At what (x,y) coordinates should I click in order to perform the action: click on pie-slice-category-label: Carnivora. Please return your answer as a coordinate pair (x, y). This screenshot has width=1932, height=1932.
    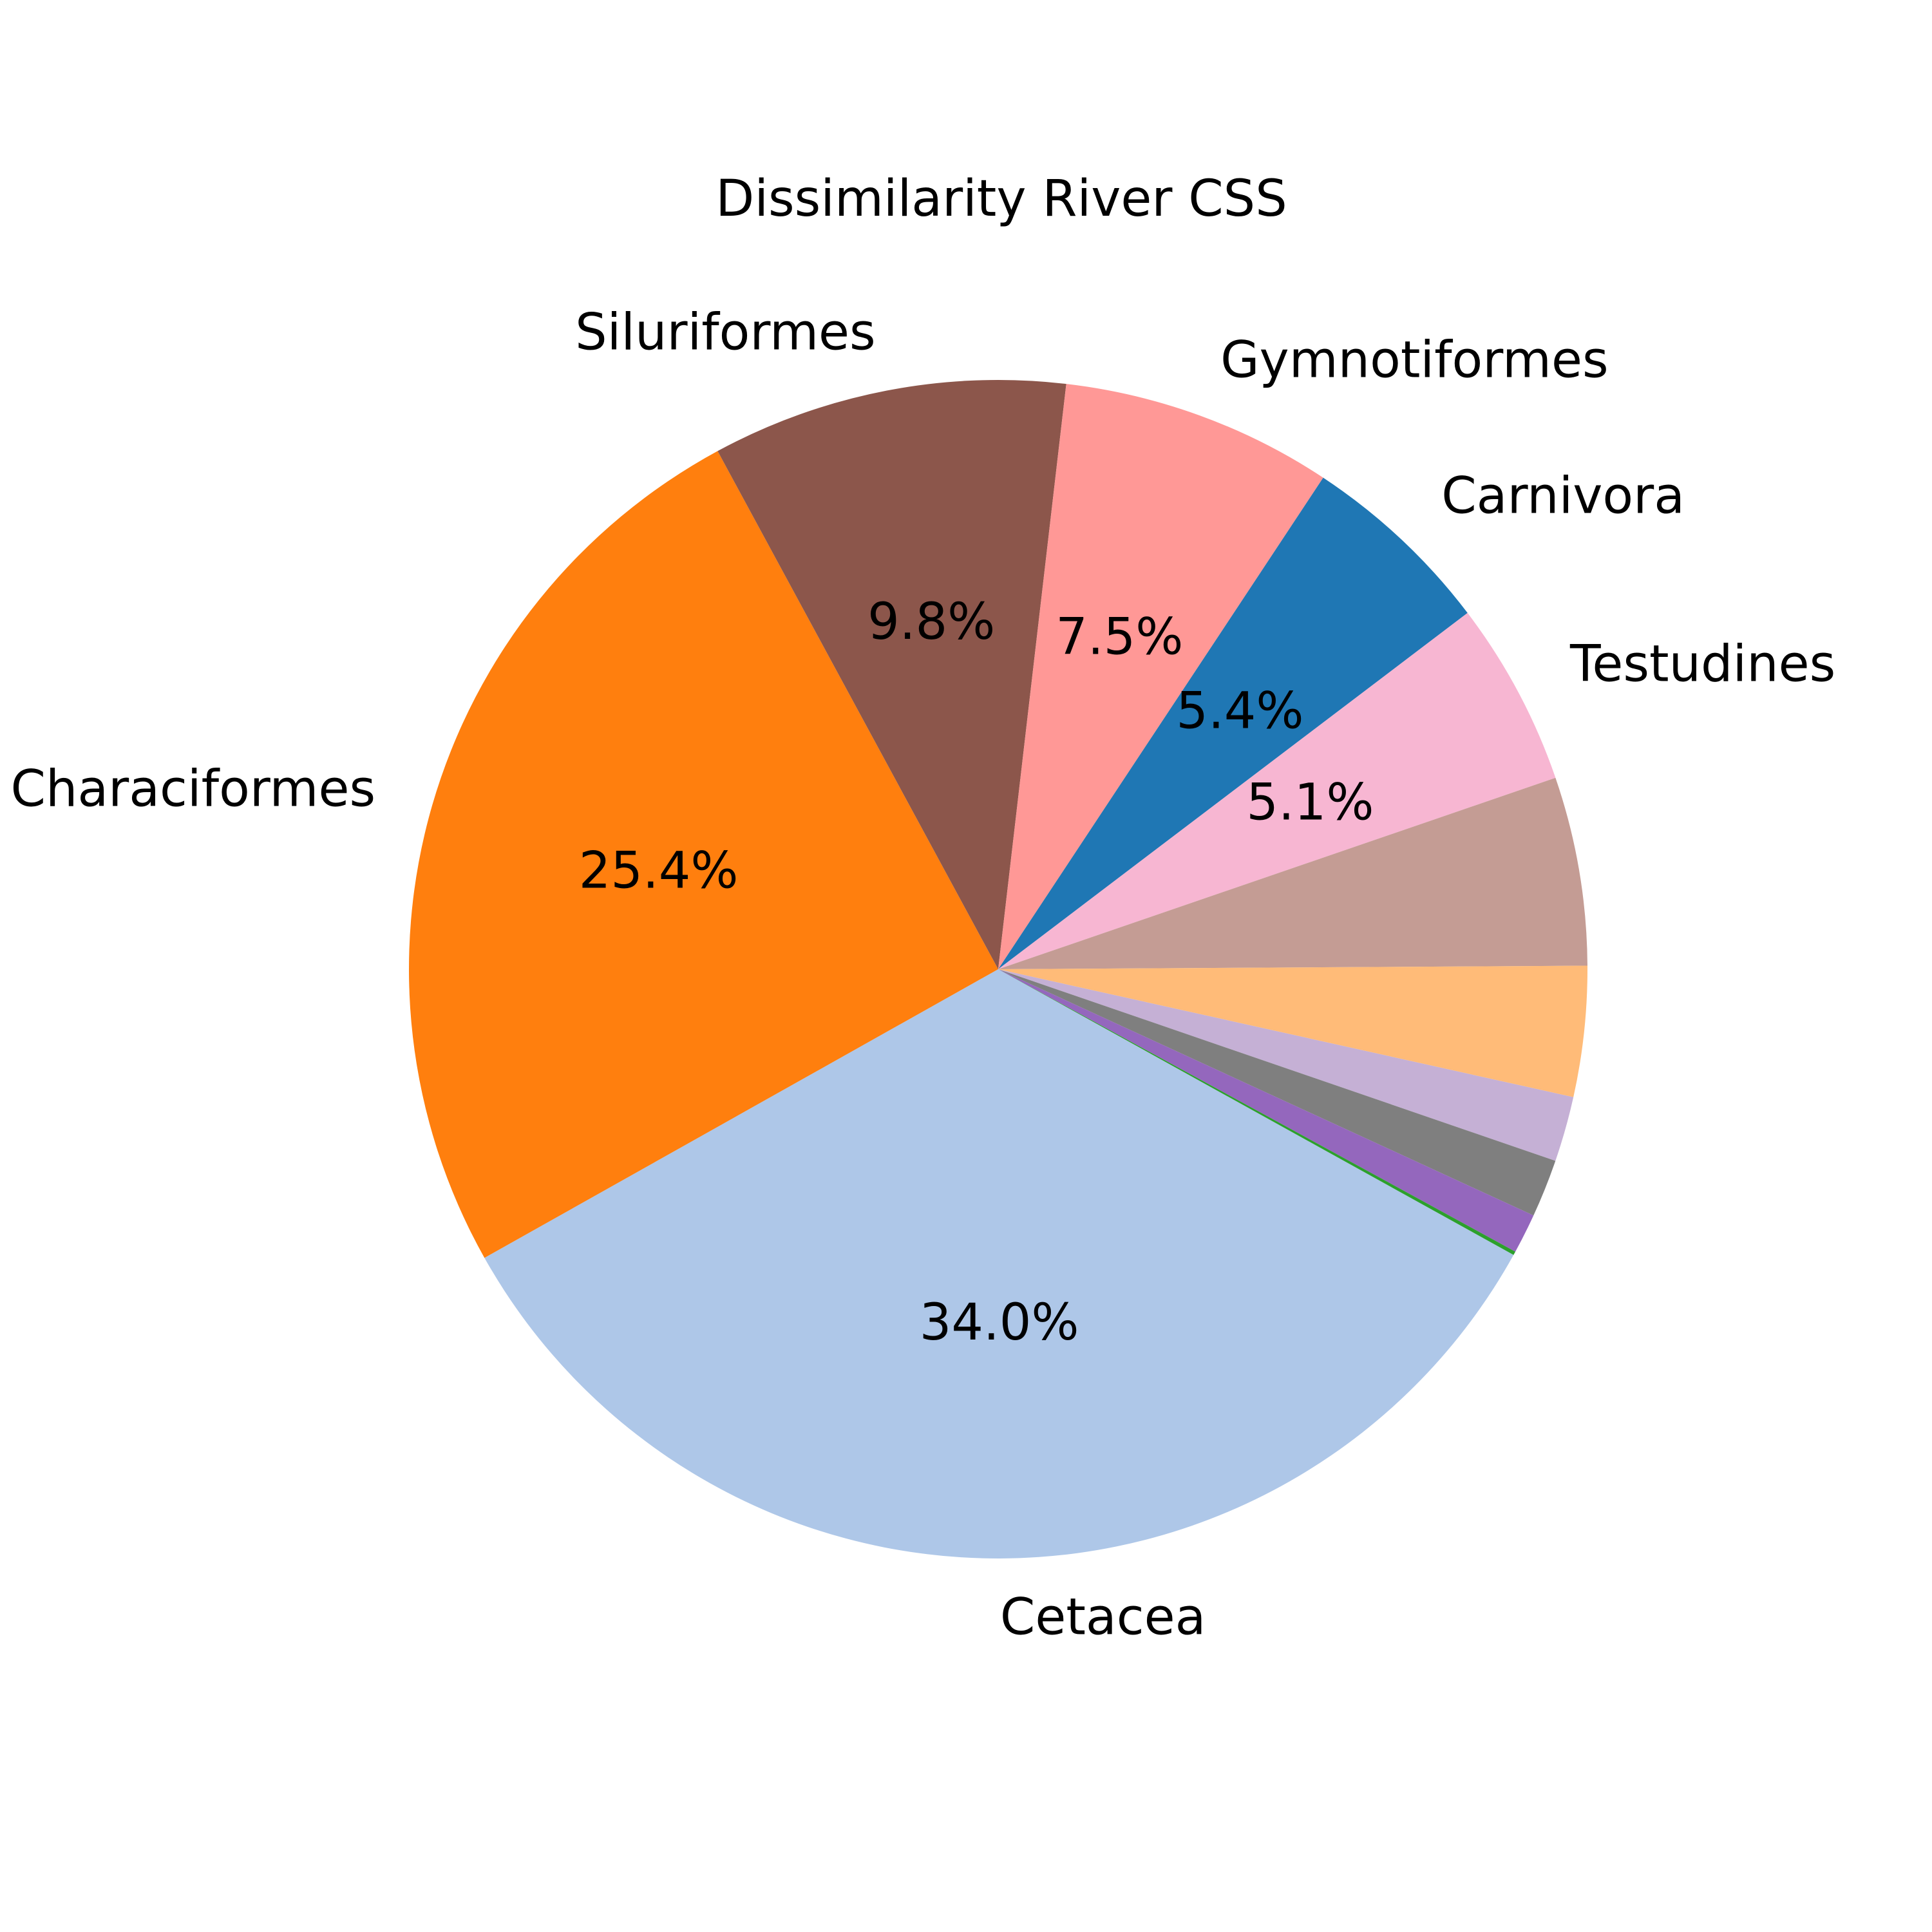
    Looking at the image, I should click on (1563, 497).